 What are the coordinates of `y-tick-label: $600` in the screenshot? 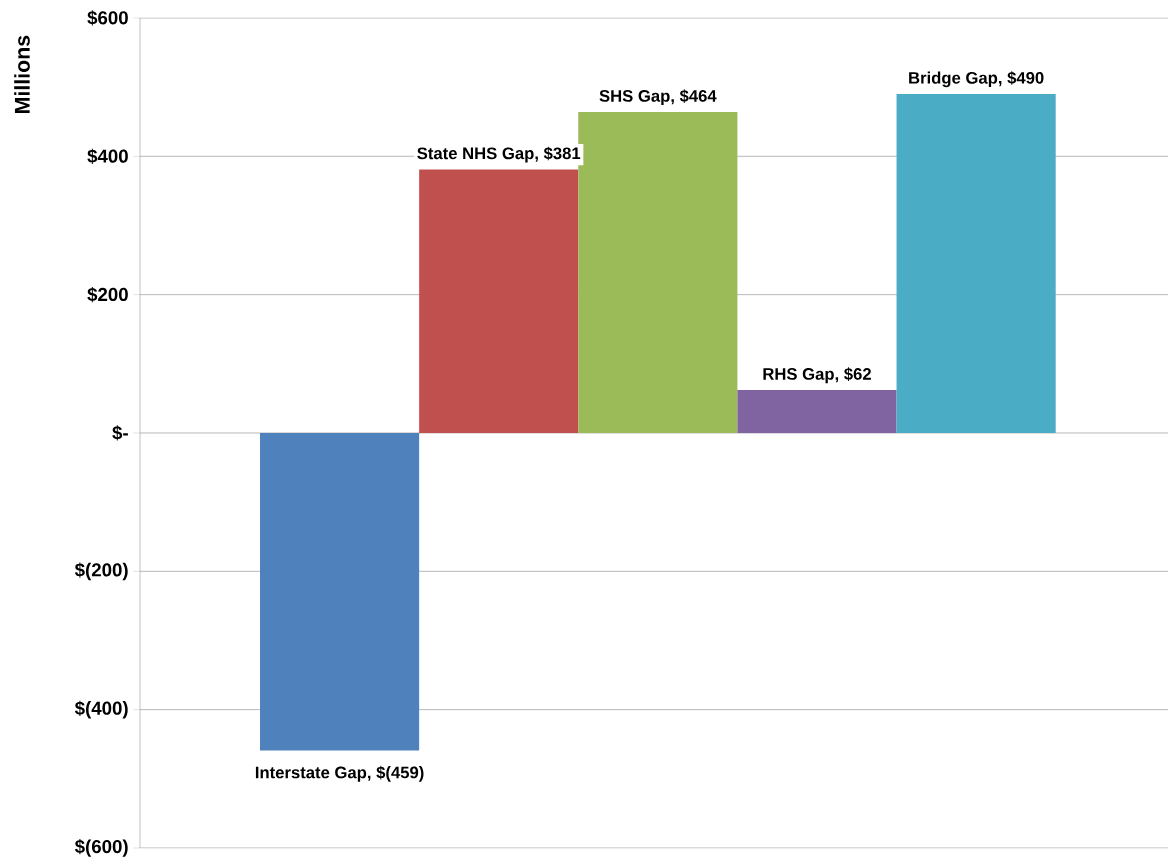 It's located at (107, 18).